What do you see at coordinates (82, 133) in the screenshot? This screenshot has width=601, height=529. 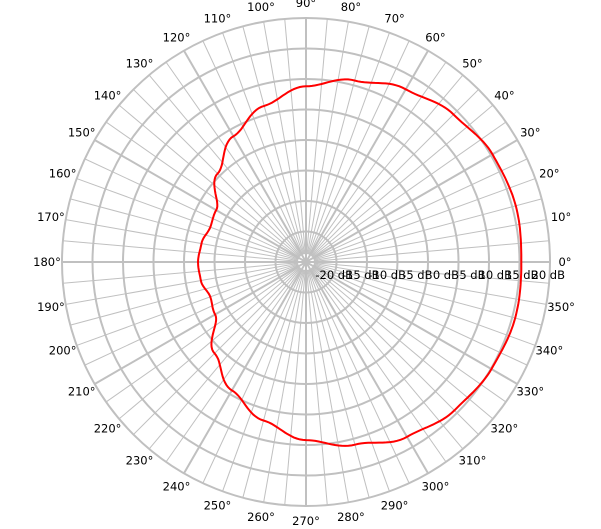 I see `angle-tick-label: 150°` at bounding box center [82, 133].